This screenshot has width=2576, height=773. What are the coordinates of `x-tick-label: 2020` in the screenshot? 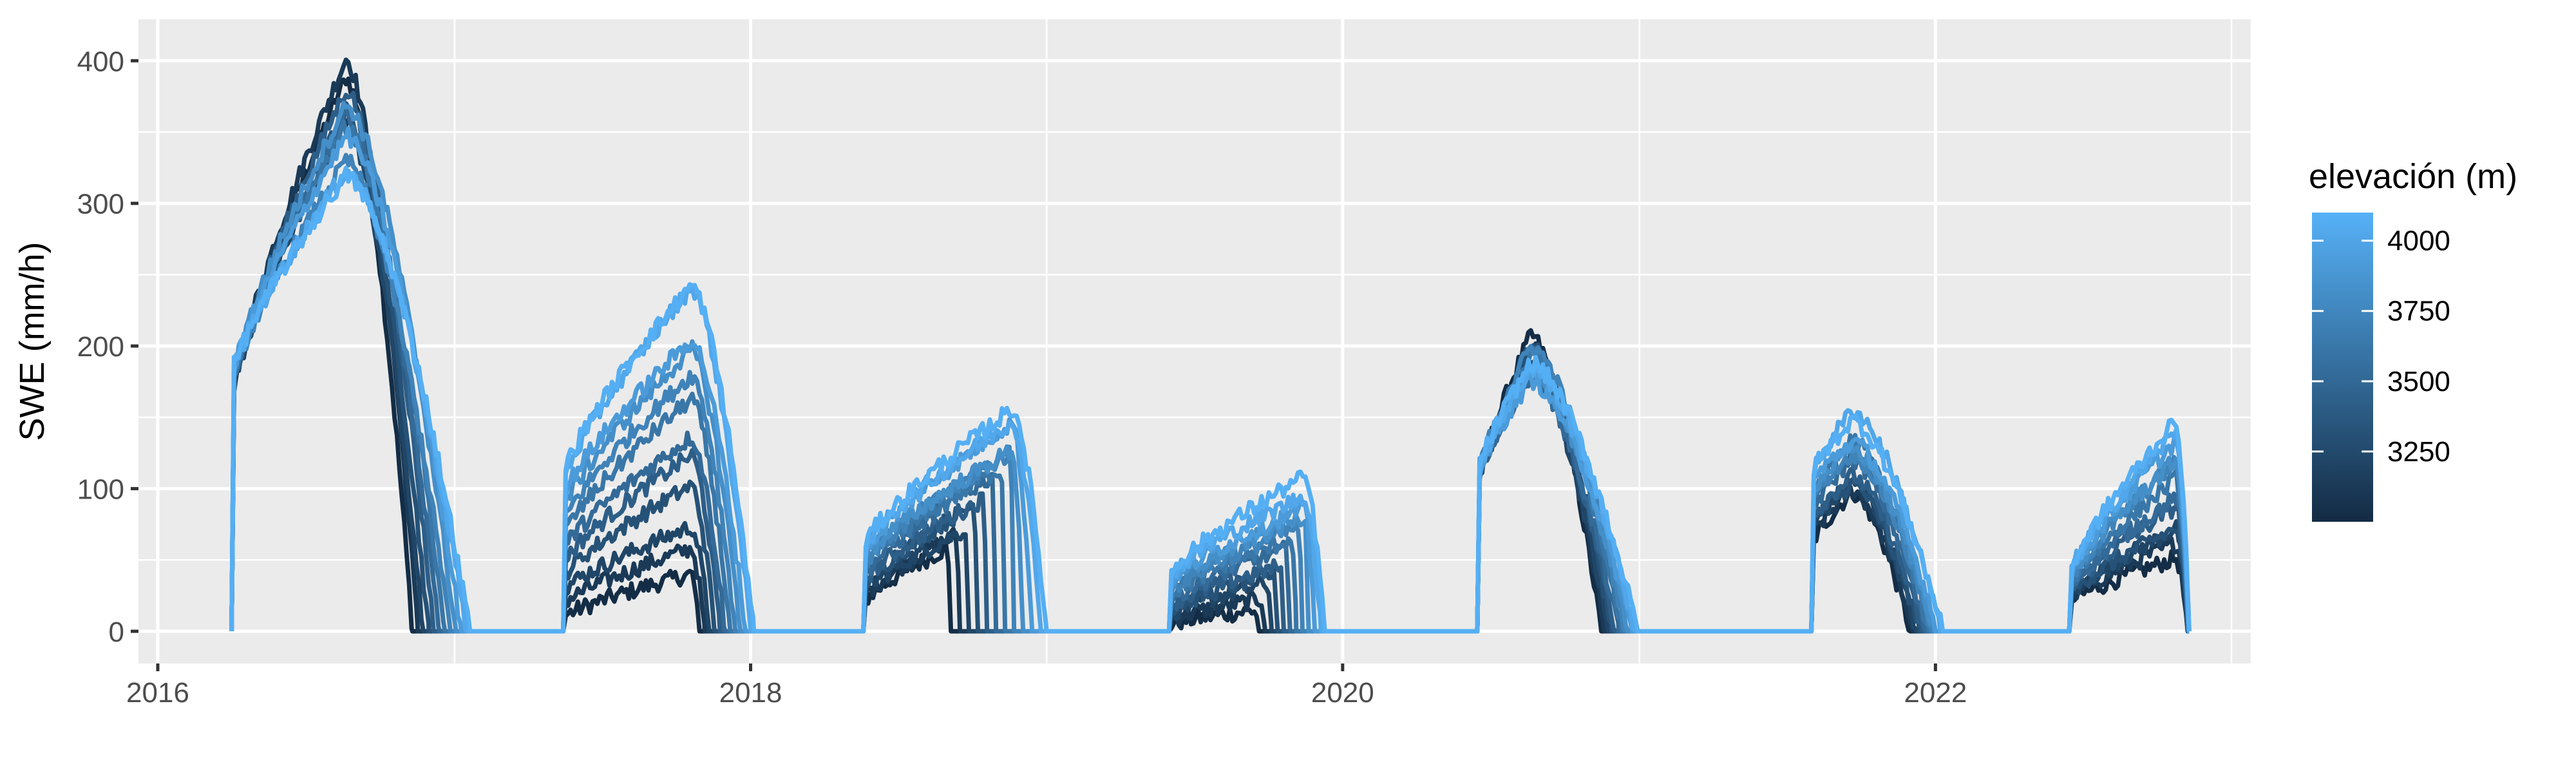 It's located at (1343, 693).